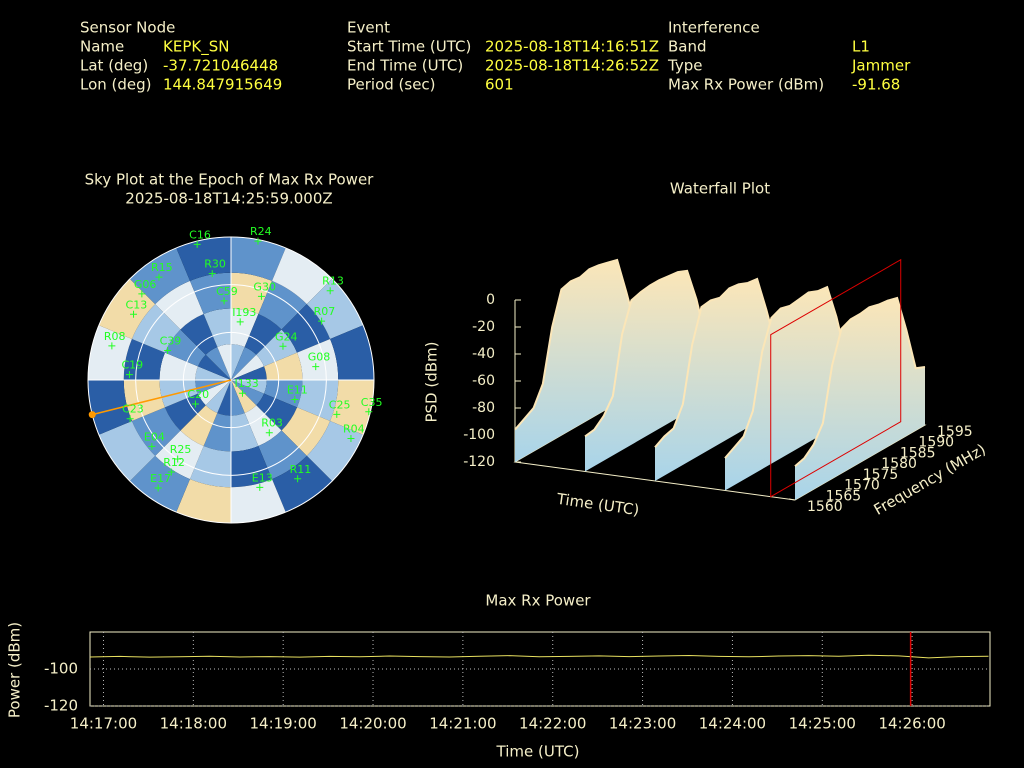 The image size is (1024, 768). I want to click on power-line, so click(539, 656).